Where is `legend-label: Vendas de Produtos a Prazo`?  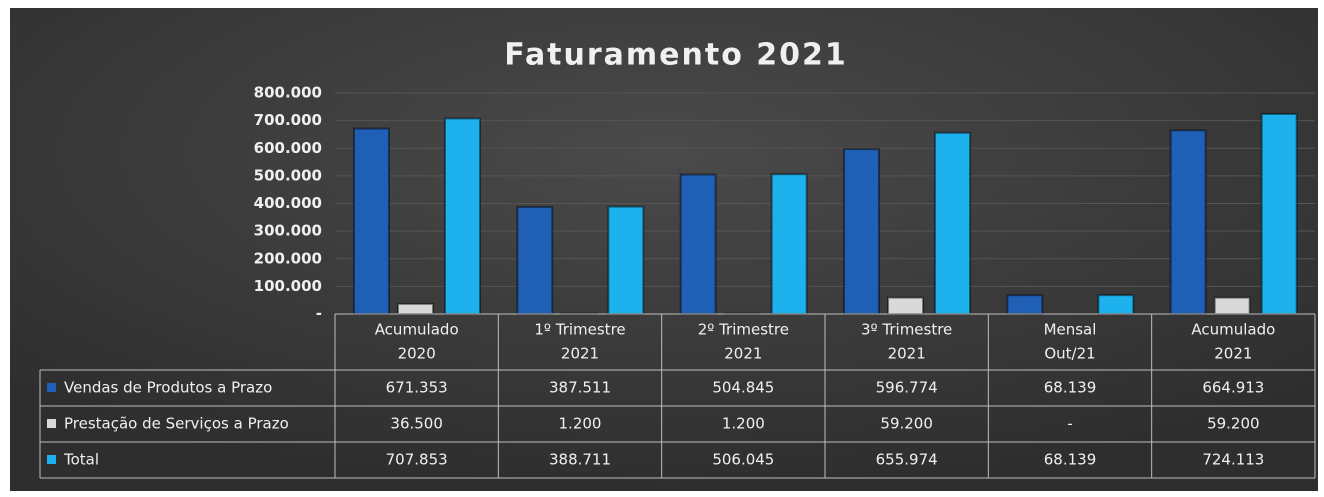
legend-label: Vendas de Produtos a Prazo is located at coordinates (168, 388).